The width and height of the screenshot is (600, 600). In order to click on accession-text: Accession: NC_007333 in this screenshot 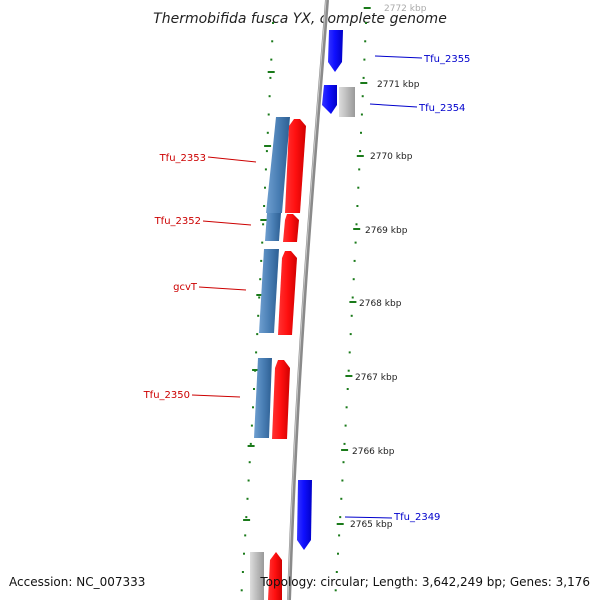, I will do `click(77, 582)`.